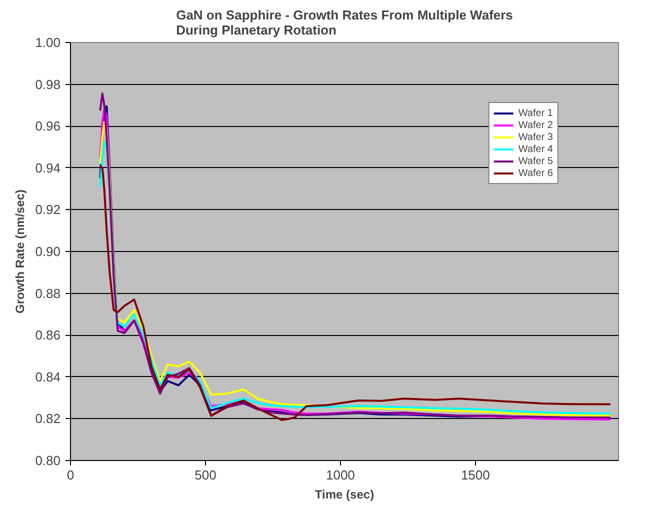  Describe the element at coordinates (48, 376) in the screenshot. I see `y-tick-label: 0.84` at that location.